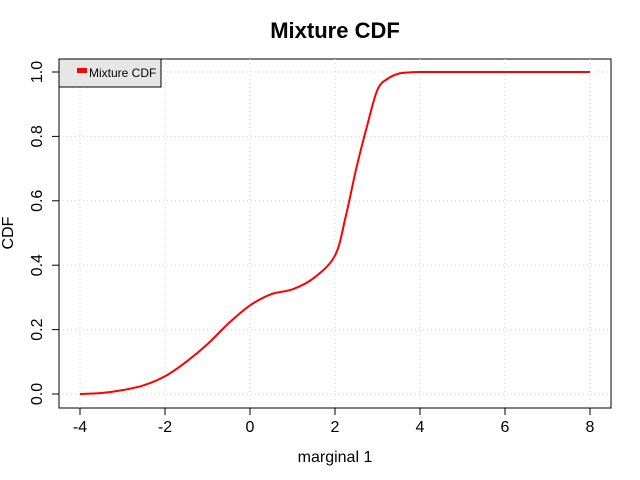 The height and width of the screenshot is (480, 640). I want to click on x-axis-label: marginal 1, so click(335, 457).